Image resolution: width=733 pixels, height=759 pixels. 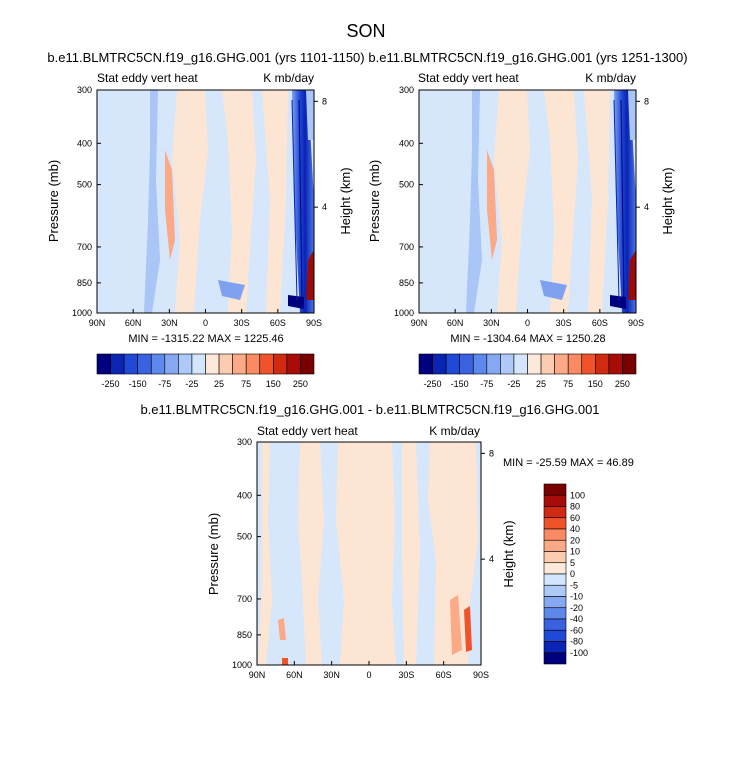 I want to click on panel-3-xtick-label: 30S, so click(x=406, y=675).